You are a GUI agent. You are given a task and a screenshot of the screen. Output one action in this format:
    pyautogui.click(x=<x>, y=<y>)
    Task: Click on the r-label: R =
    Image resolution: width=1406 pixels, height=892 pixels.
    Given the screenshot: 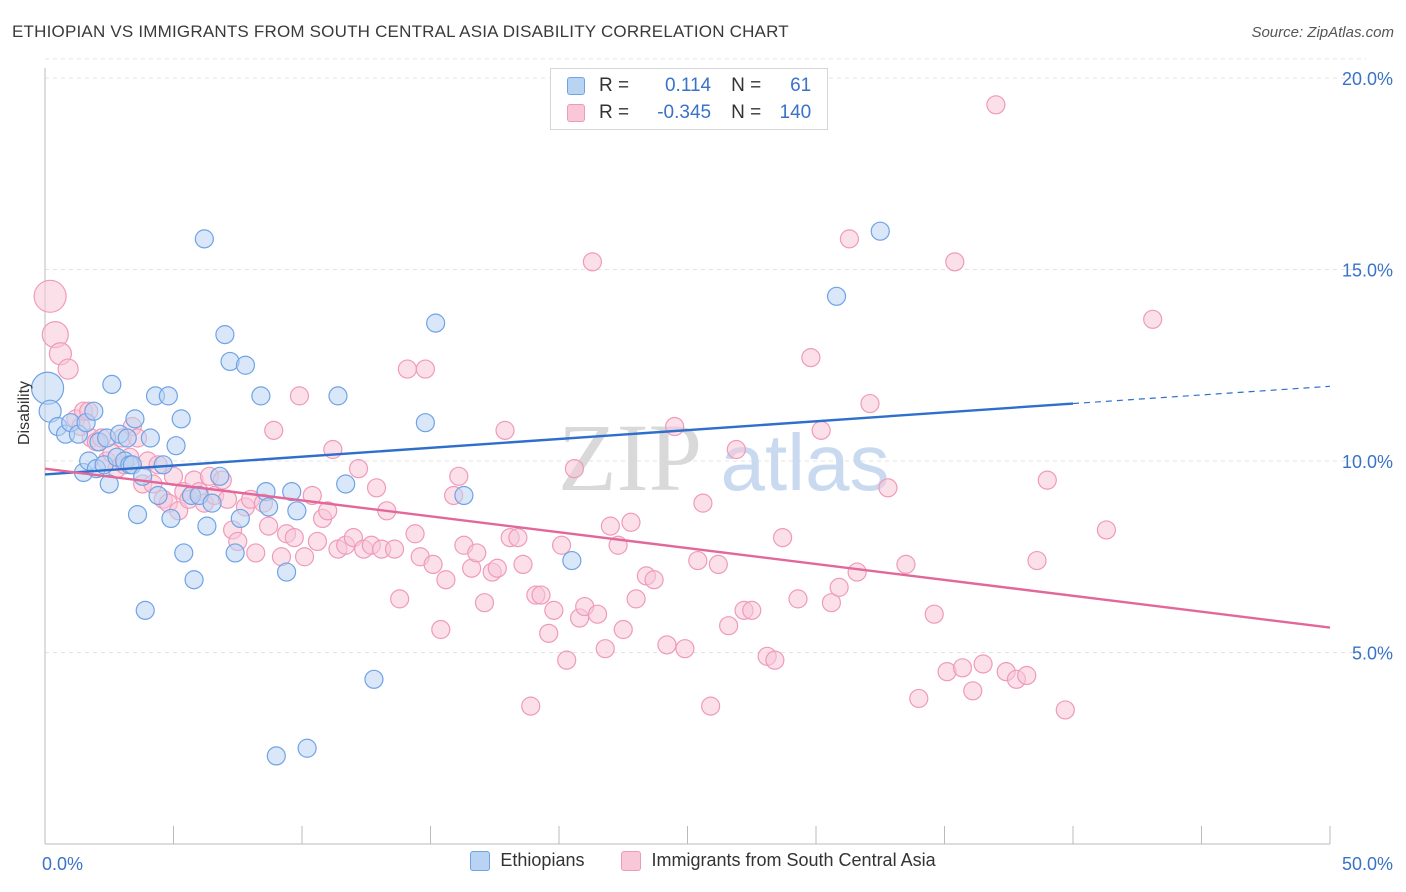 What is the action you would take?
    pyautogui.click(x=614, y=85)
    